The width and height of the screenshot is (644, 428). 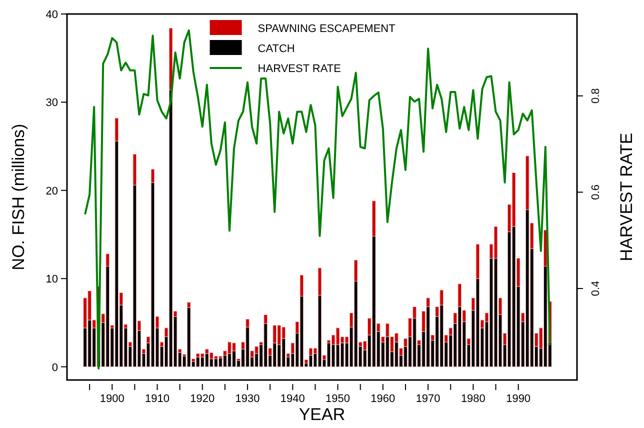 What do you see at coordinates (299, 69) in the screenshot?
I see `legend-label: HARVEST RATE` at bounding box center [299, 69].